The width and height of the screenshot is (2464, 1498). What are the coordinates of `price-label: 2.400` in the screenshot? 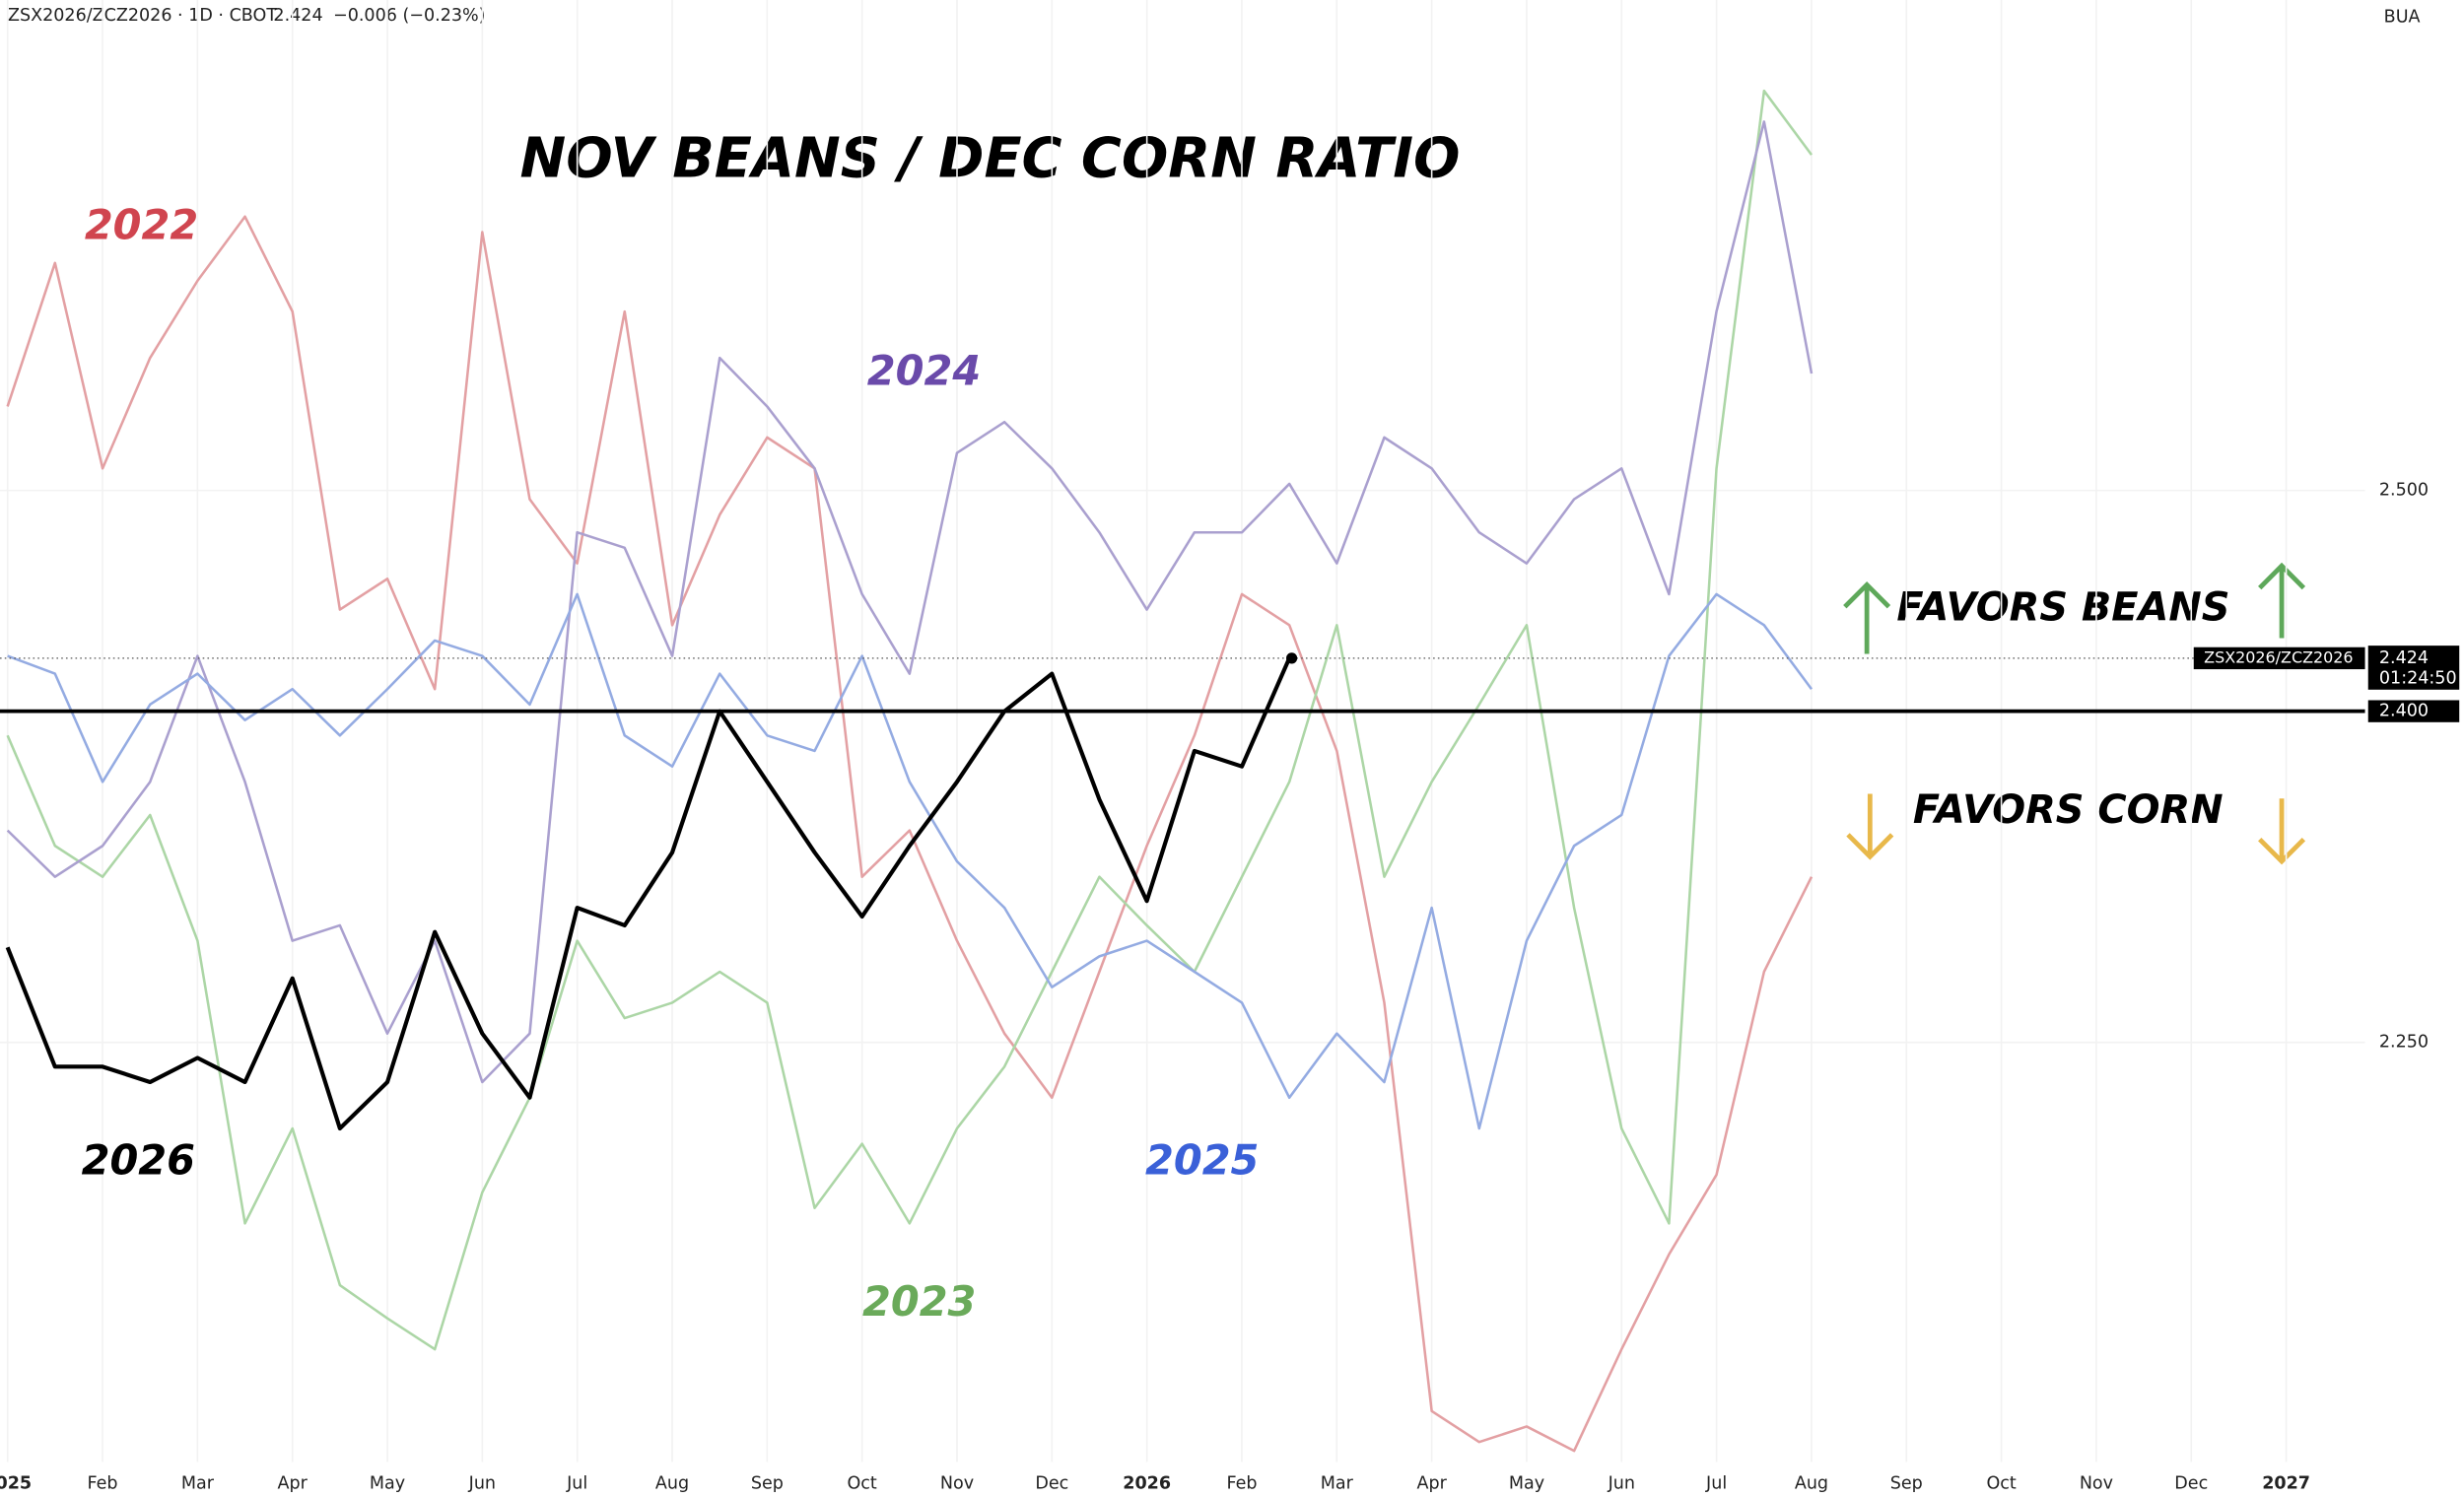 It's located at (2404, 711).